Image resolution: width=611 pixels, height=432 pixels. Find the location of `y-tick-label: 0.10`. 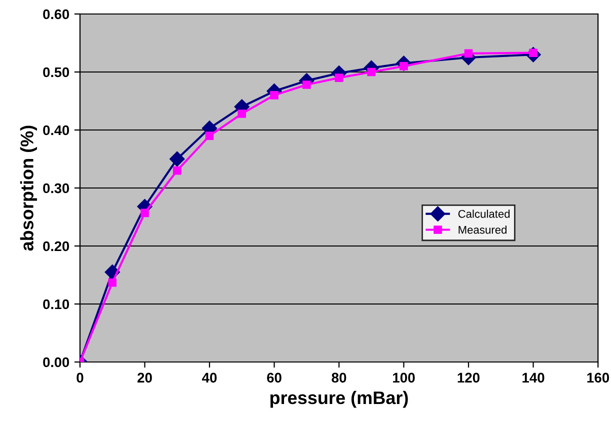

y-tick-label: 0.10 is located at coordinates (56, 304).